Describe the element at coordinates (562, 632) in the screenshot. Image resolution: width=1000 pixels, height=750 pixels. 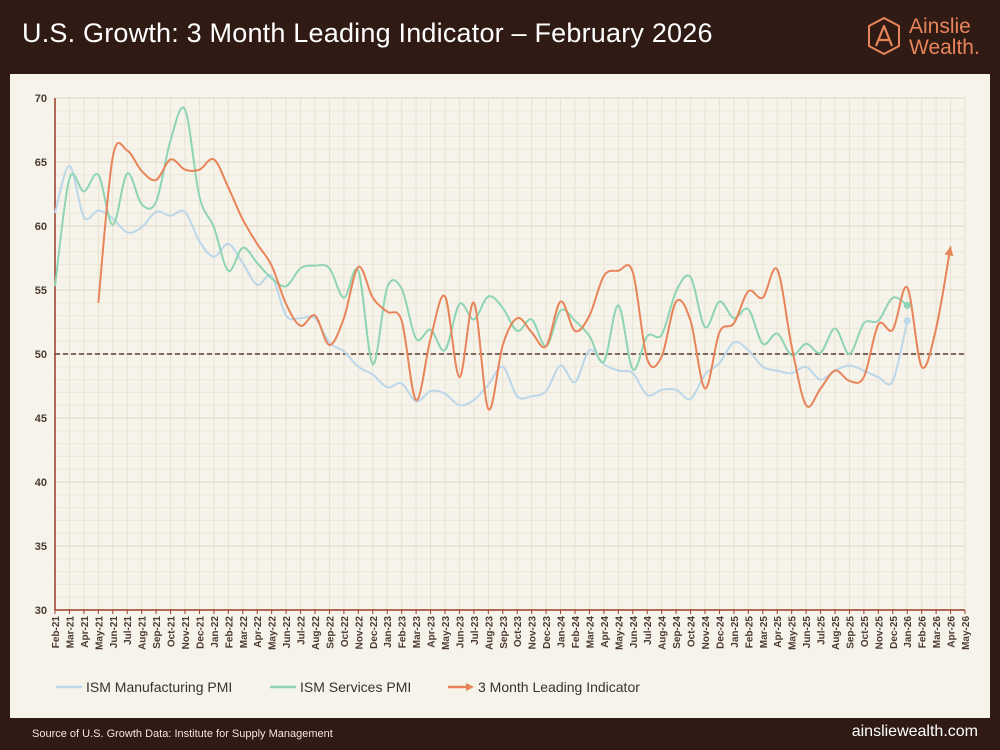
I see `x-tick-label: Jan-24` at that location.